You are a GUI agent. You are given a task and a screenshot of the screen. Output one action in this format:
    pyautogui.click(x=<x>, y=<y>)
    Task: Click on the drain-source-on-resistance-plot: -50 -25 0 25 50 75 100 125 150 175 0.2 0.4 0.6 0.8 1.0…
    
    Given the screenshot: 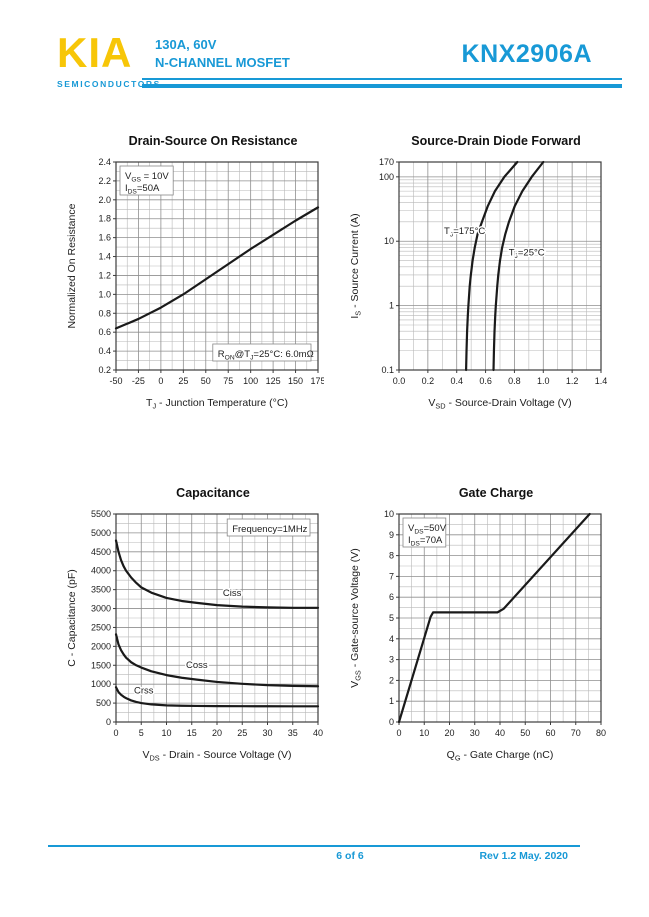 What is the action you would take?
    pyautogui.click(x=195, y=283)
    